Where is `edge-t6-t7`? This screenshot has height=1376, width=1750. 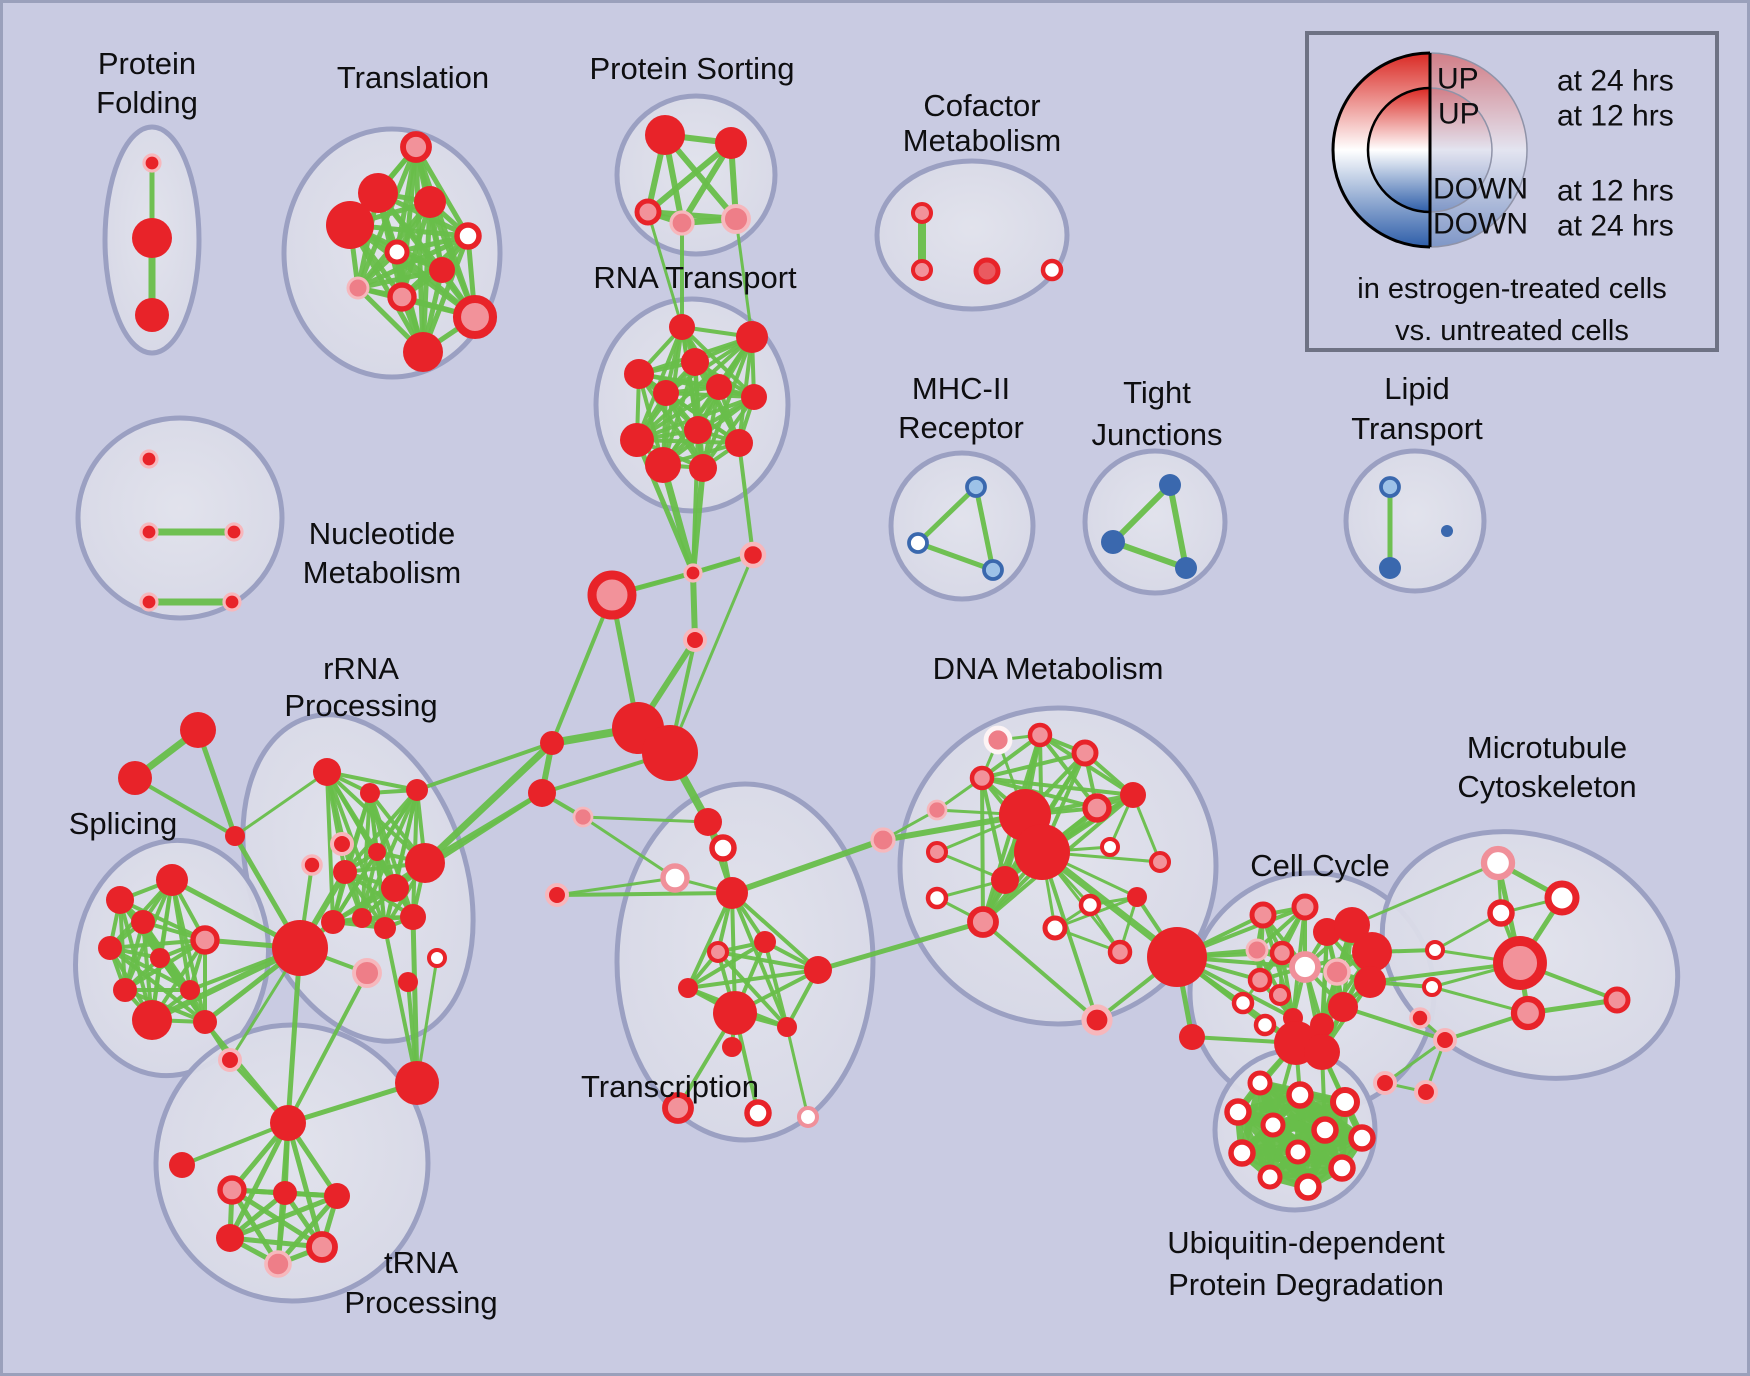
edge-t6-t7 is located at coordinates (400, 279).